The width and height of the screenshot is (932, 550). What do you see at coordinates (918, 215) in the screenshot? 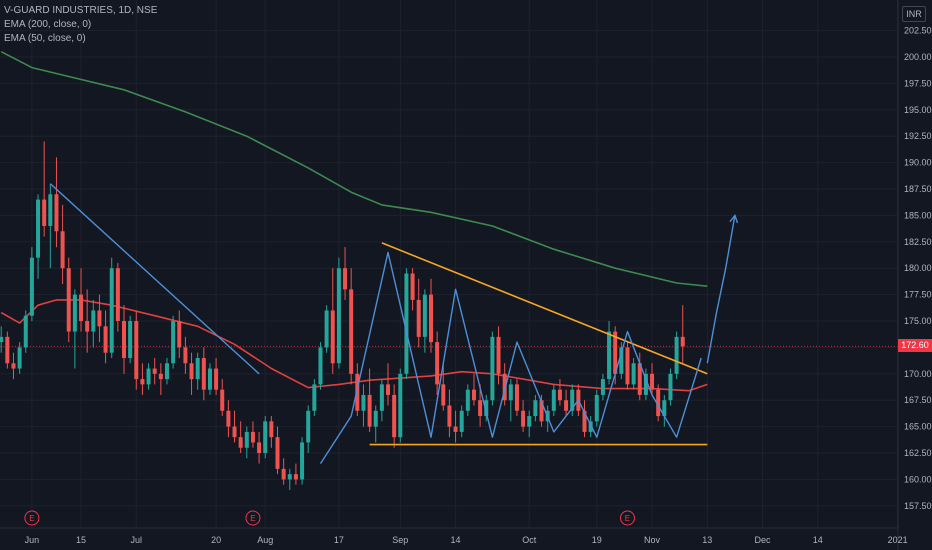
I see `y-tick-label: 185.00` at bounding box center [918, 215].